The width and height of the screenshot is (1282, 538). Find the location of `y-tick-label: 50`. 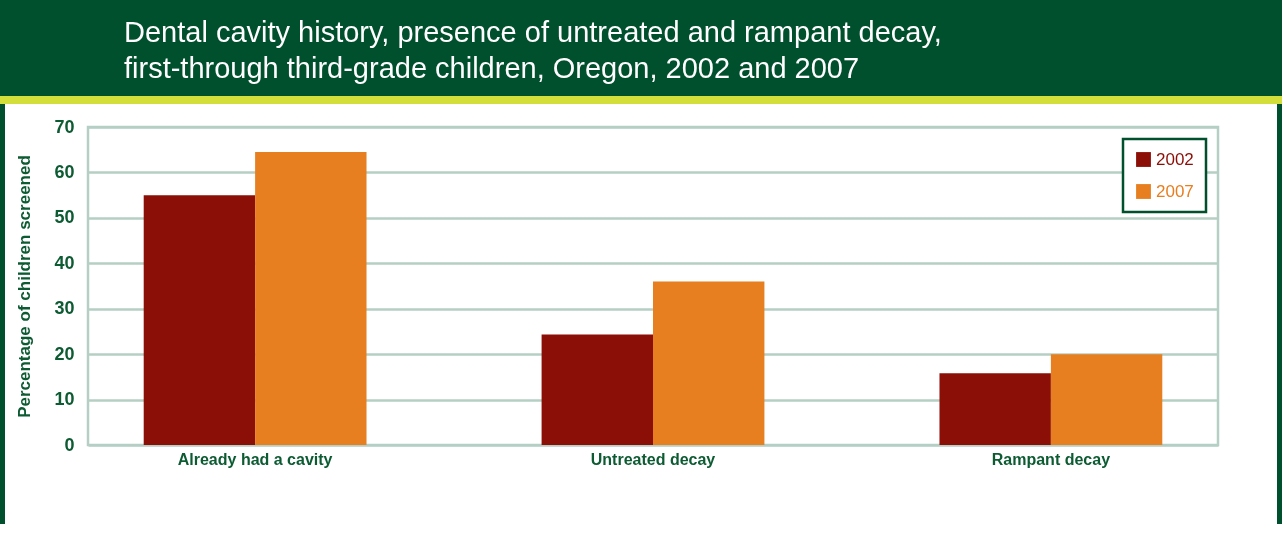

y-tick-label: 50 is located at coordinates (64, 217).